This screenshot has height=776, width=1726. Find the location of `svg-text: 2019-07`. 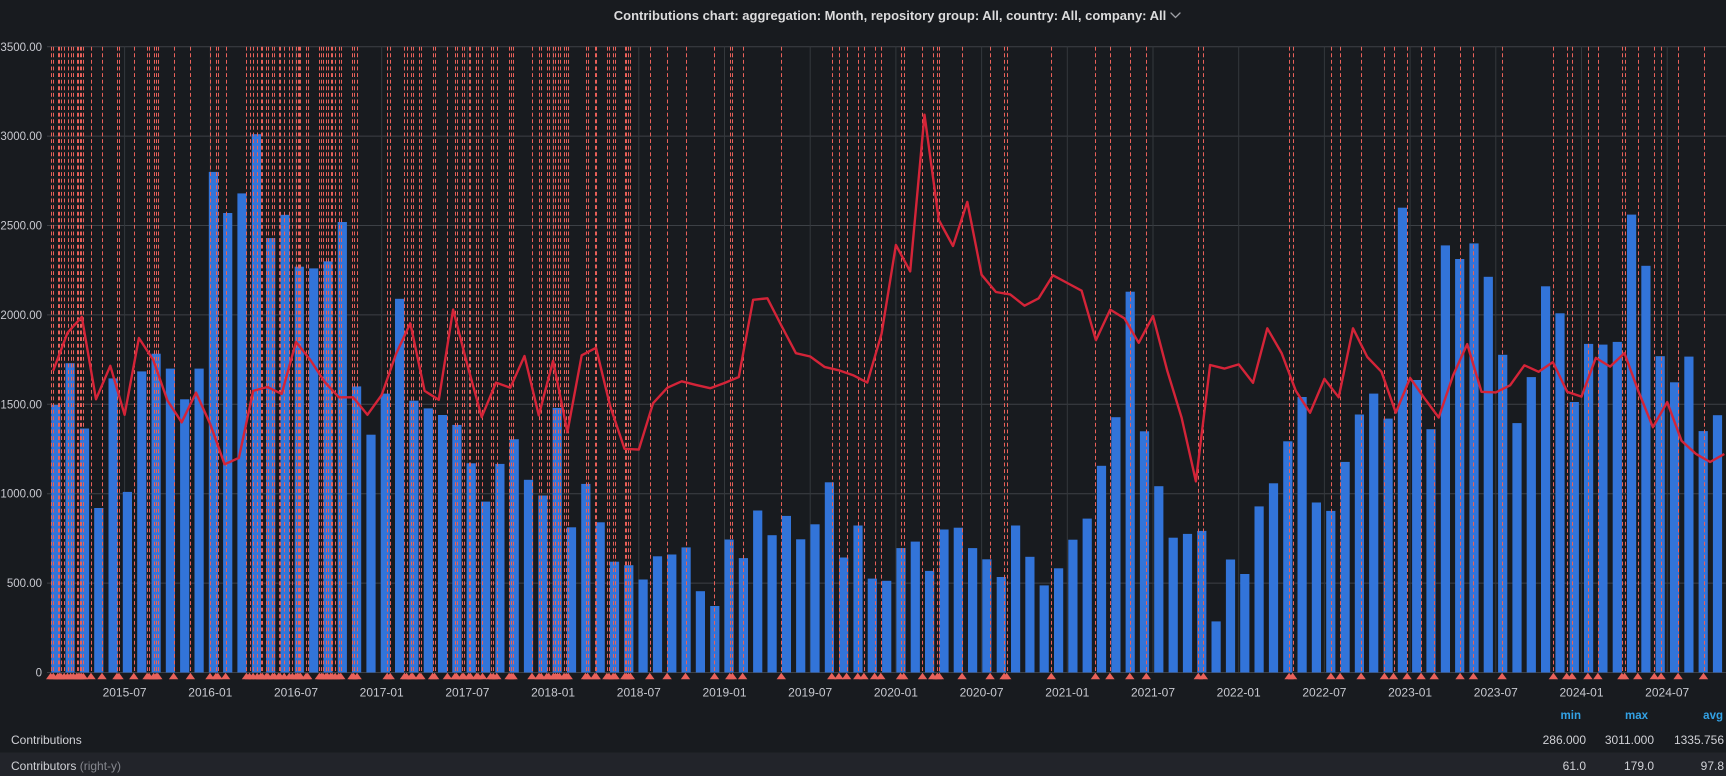

svg-text: 2019-07 is located at coordinates (810, 693).